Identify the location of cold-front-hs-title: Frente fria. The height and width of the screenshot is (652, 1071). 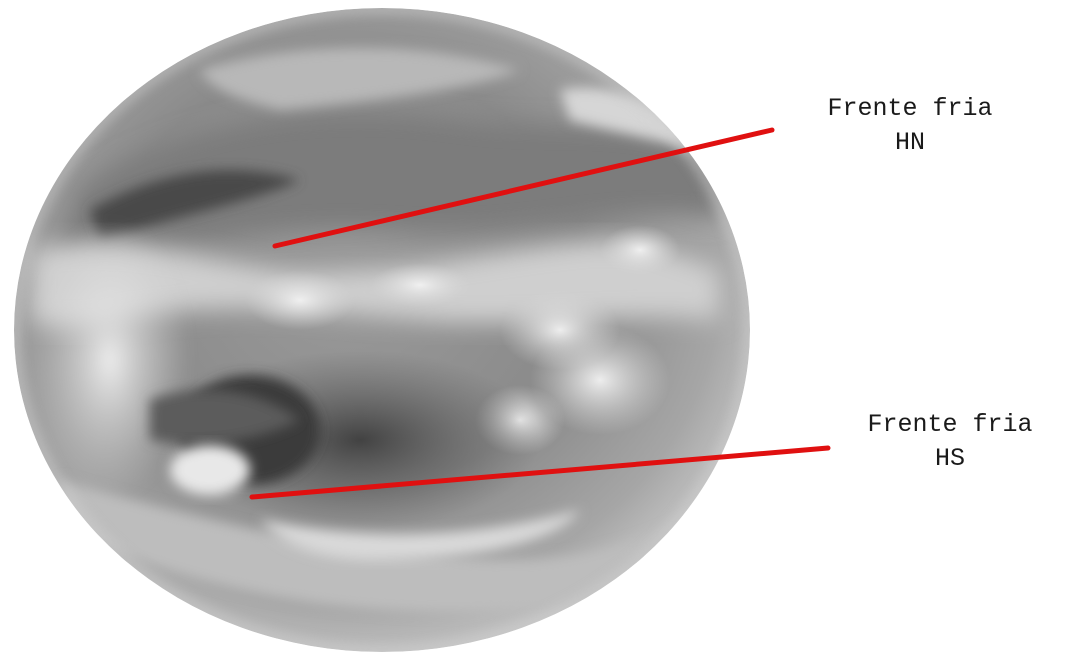
(950, 424).